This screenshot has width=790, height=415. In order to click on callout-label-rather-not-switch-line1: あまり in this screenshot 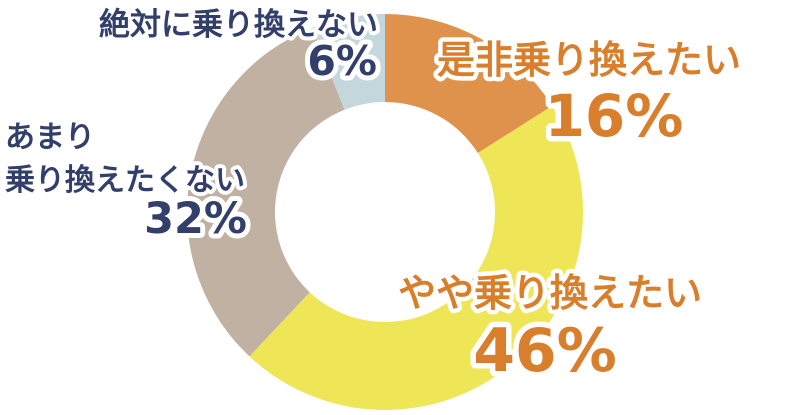, I will do `click(50, 137)`.